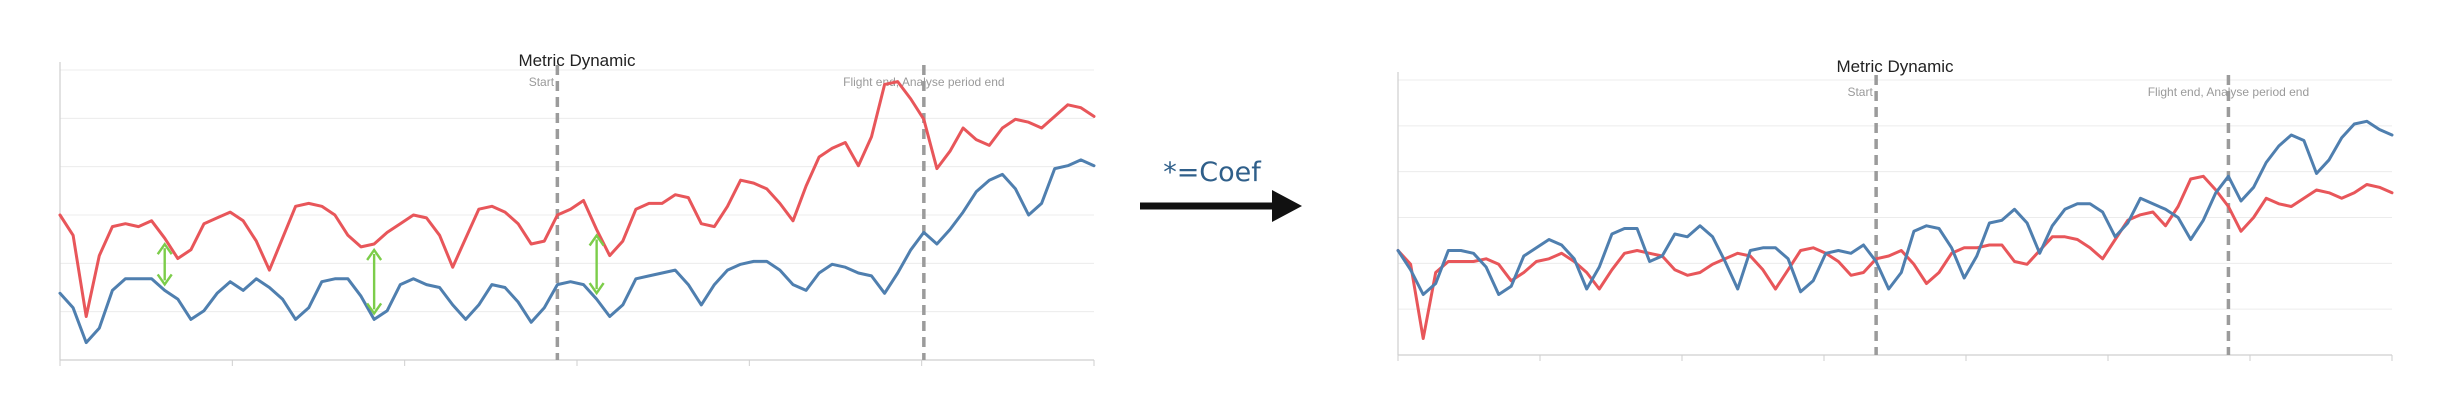  What do you see at coordinates (1287, 206) in the screenshot?
I see `arrow-right-icon` at bounding box center [1287, 206].